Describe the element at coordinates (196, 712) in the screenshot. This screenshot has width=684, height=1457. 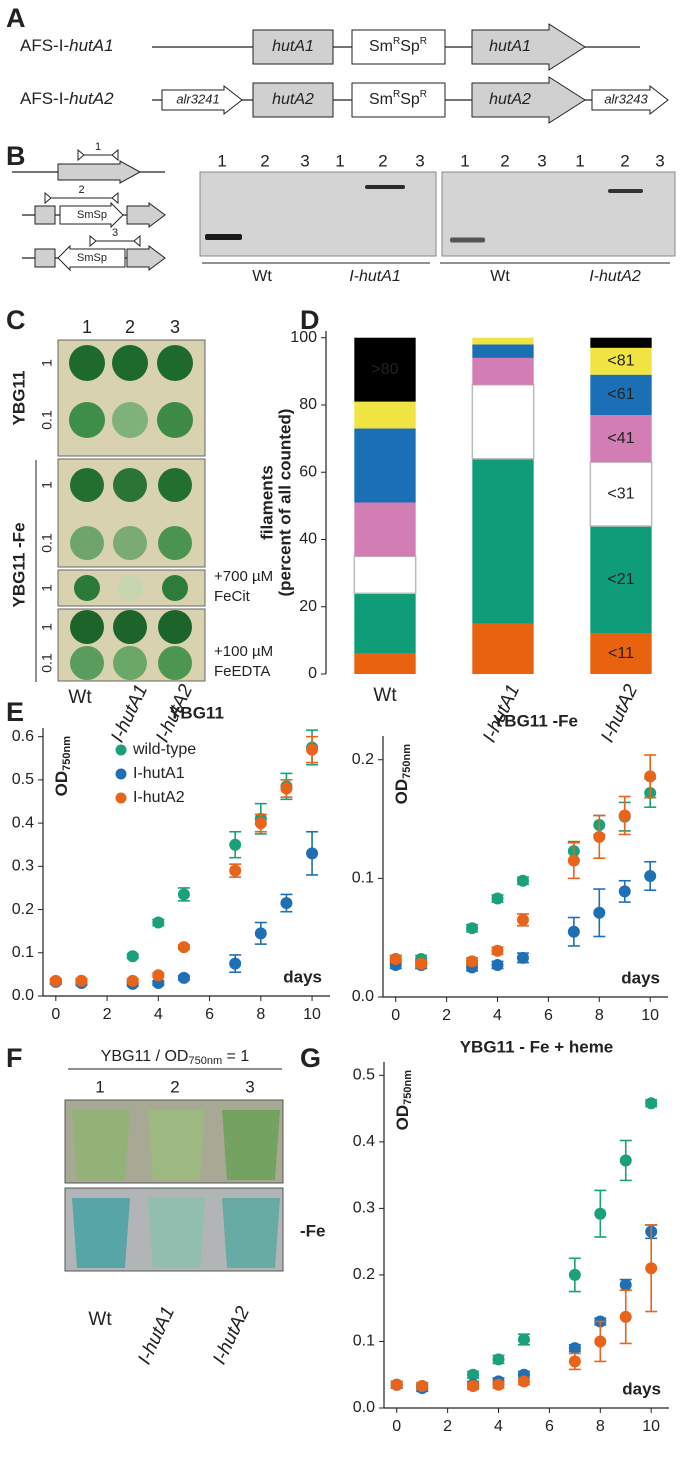
I see `chart-title: YBG11` at that location.